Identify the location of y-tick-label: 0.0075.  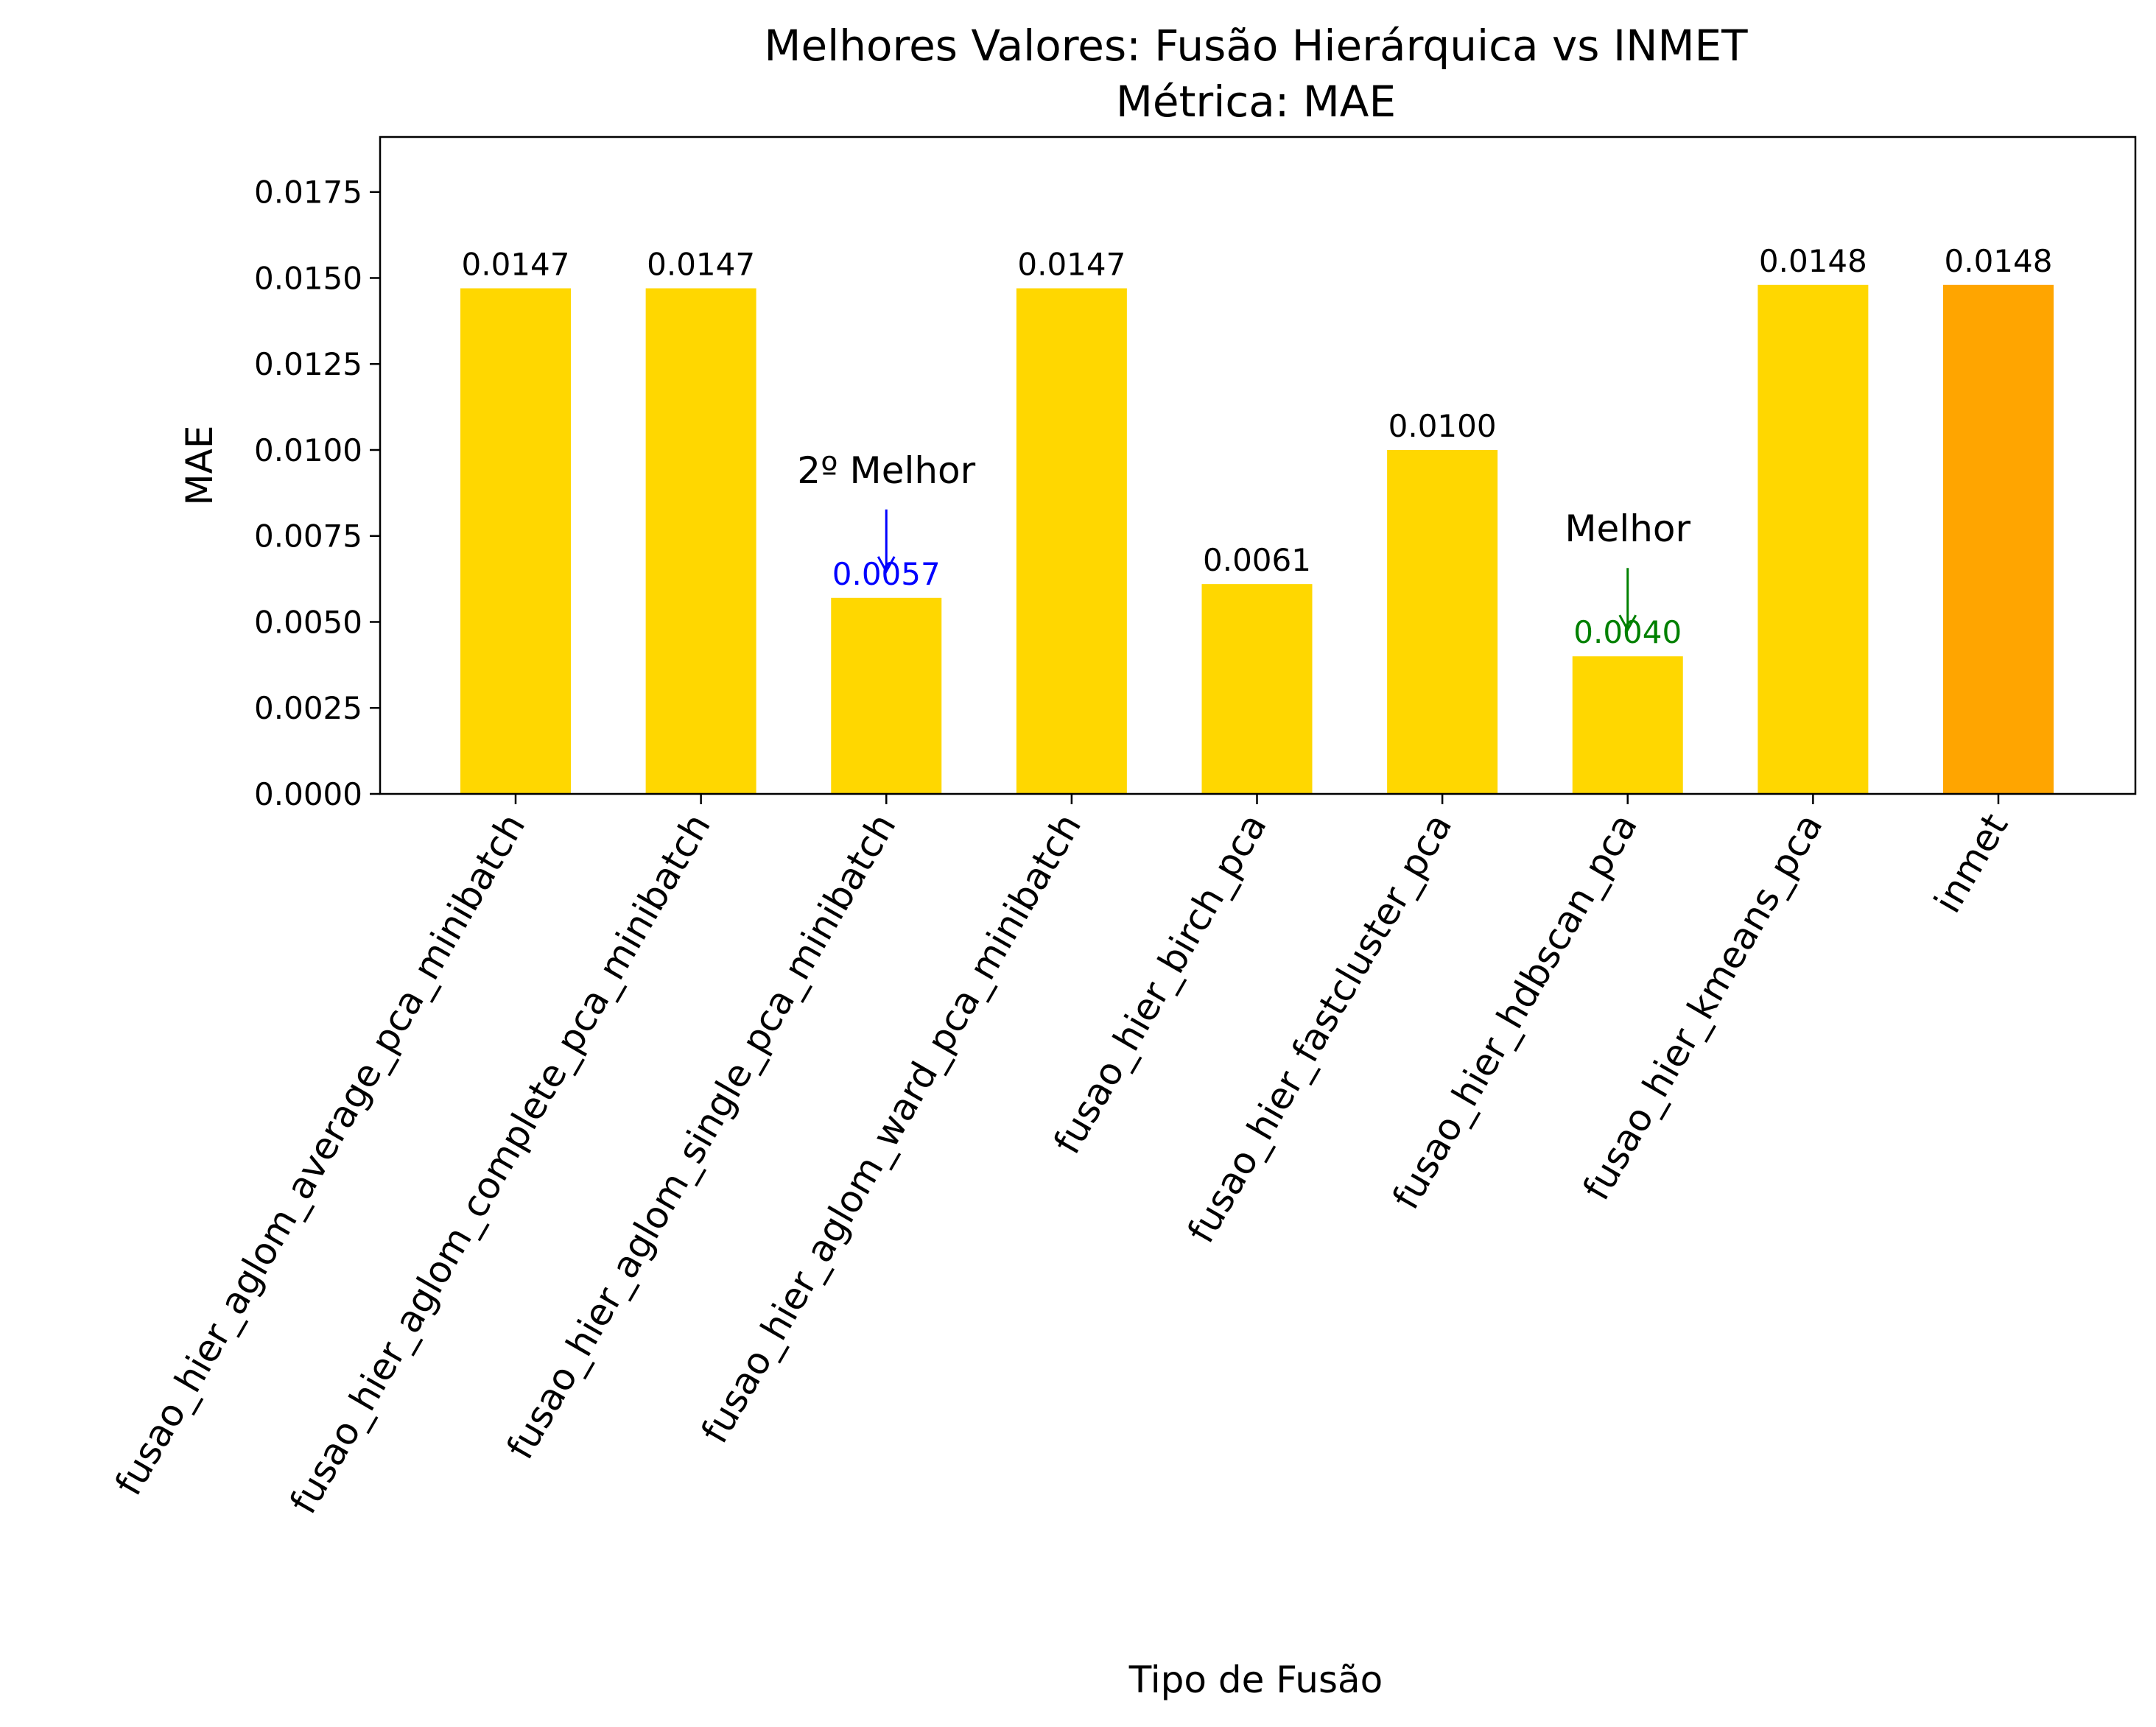
(308, 536).